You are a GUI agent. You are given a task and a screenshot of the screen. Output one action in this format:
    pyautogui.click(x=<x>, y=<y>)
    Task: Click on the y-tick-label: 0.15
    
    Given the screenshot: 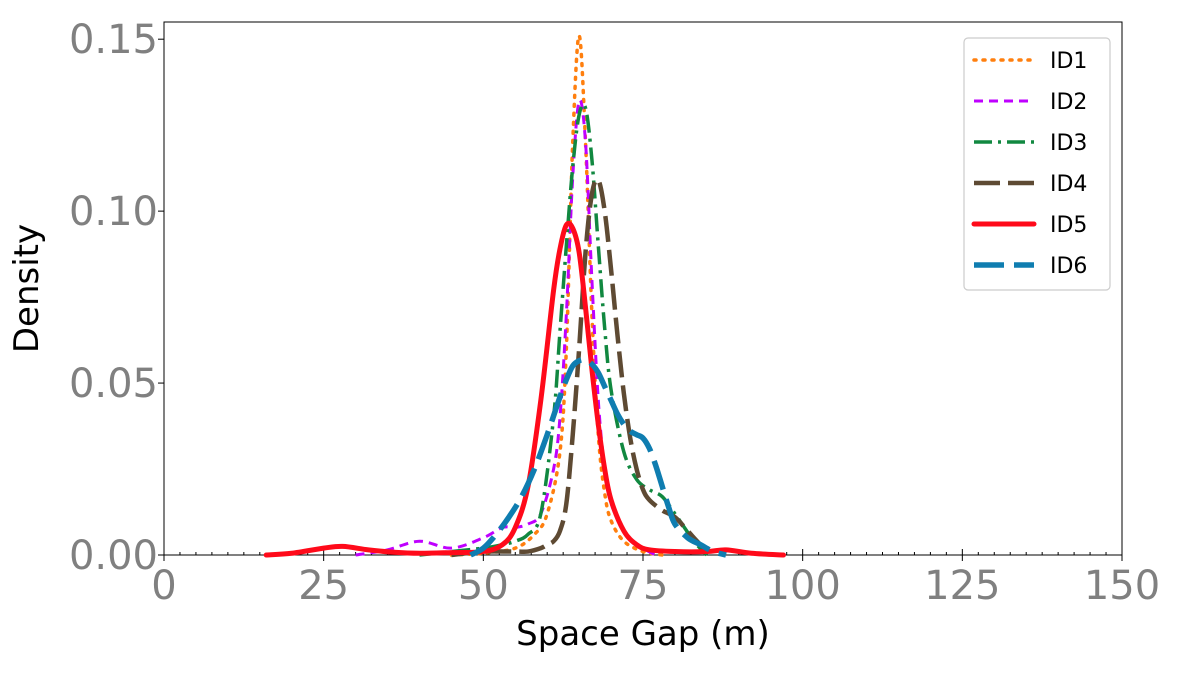 What is the action you would take?
    pyautogui.click(x=113, y=40)
    